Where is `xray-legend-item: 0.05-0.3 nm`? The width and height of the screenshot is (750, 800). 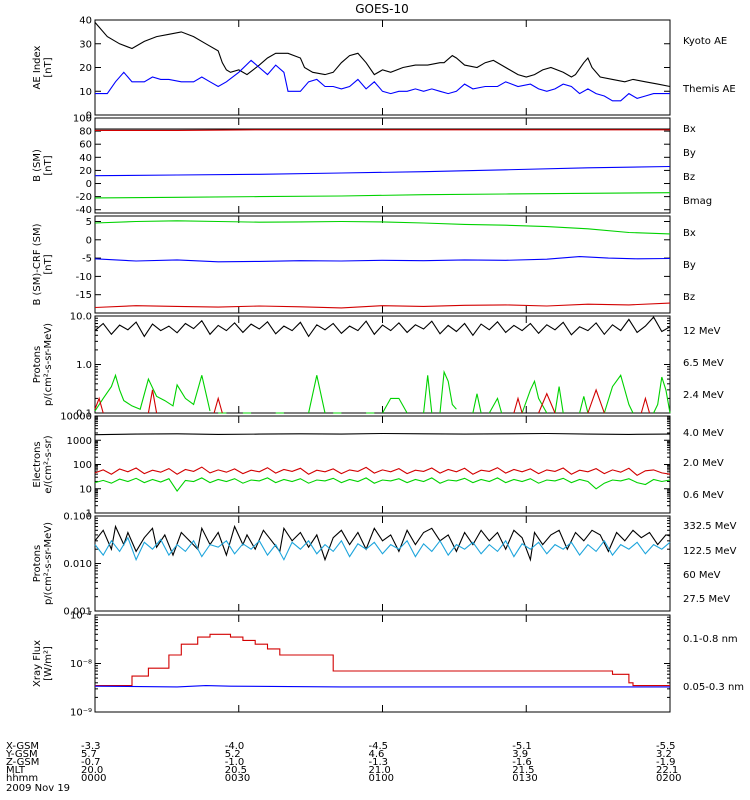
xray-legend-item: 0.05-0.3 nm is located at coordinates (713, 687).